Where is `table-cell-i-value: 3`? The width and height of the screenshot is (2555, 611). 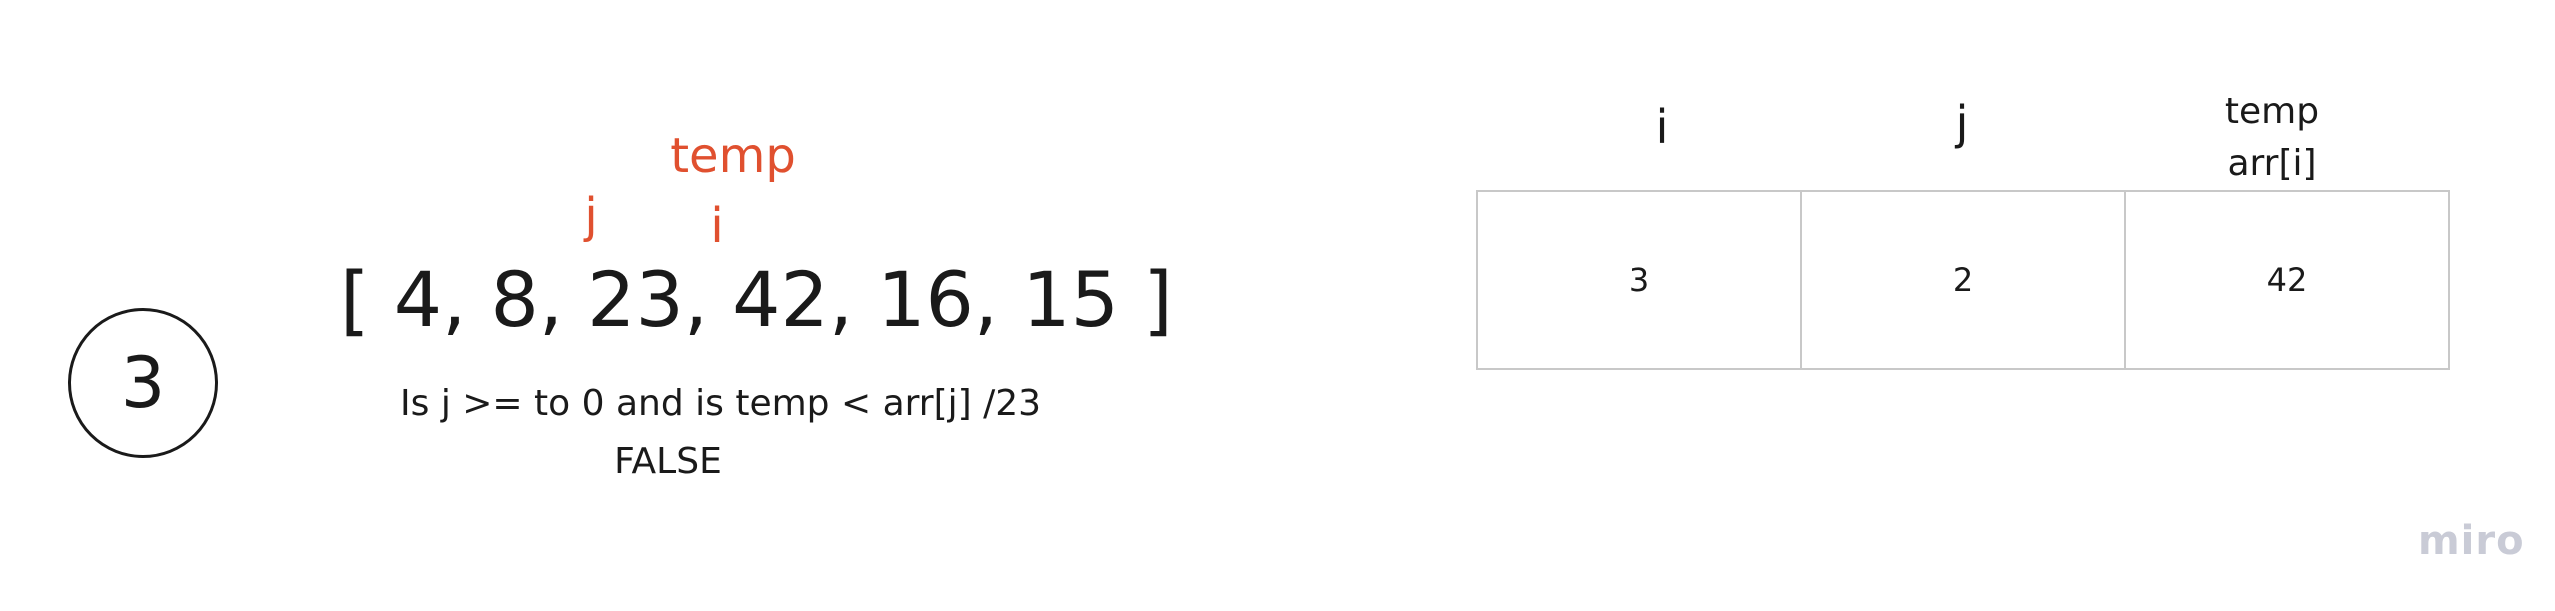 table-cell-i-value: 3 is located at coordinates (1640, 280).